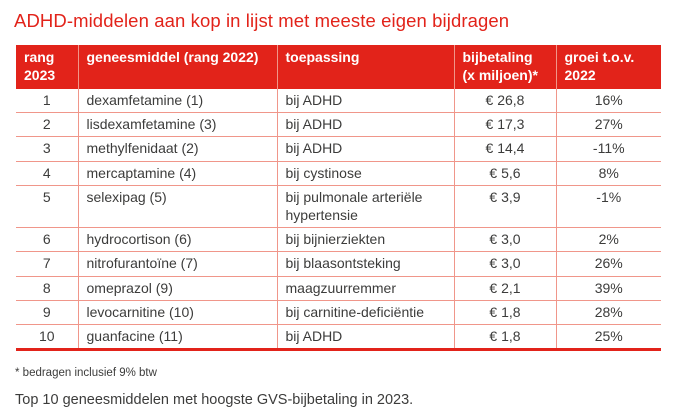 This screenshot has height=408, width=673. Describe the element at coordinates (365, 173) in the screenshot. I see `cell-toepassing: bij cystinose` at that location.